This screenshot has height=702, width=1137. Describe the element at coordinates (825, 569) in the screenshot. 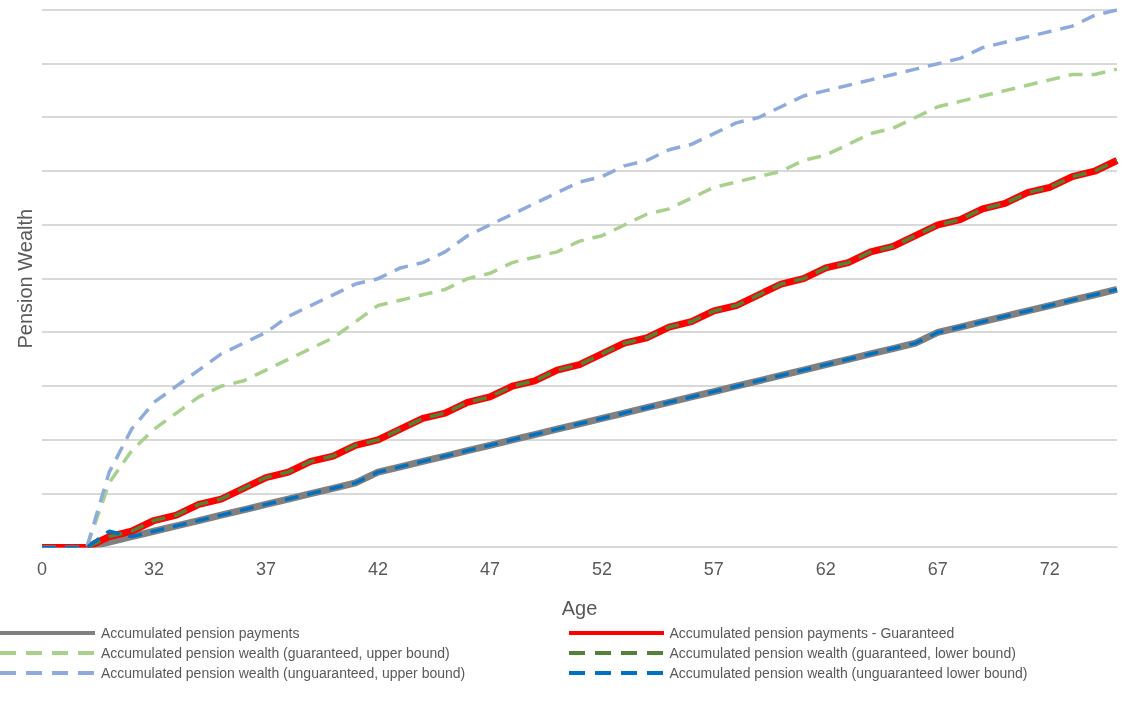

I see `x-tick-label: 62` at that location.